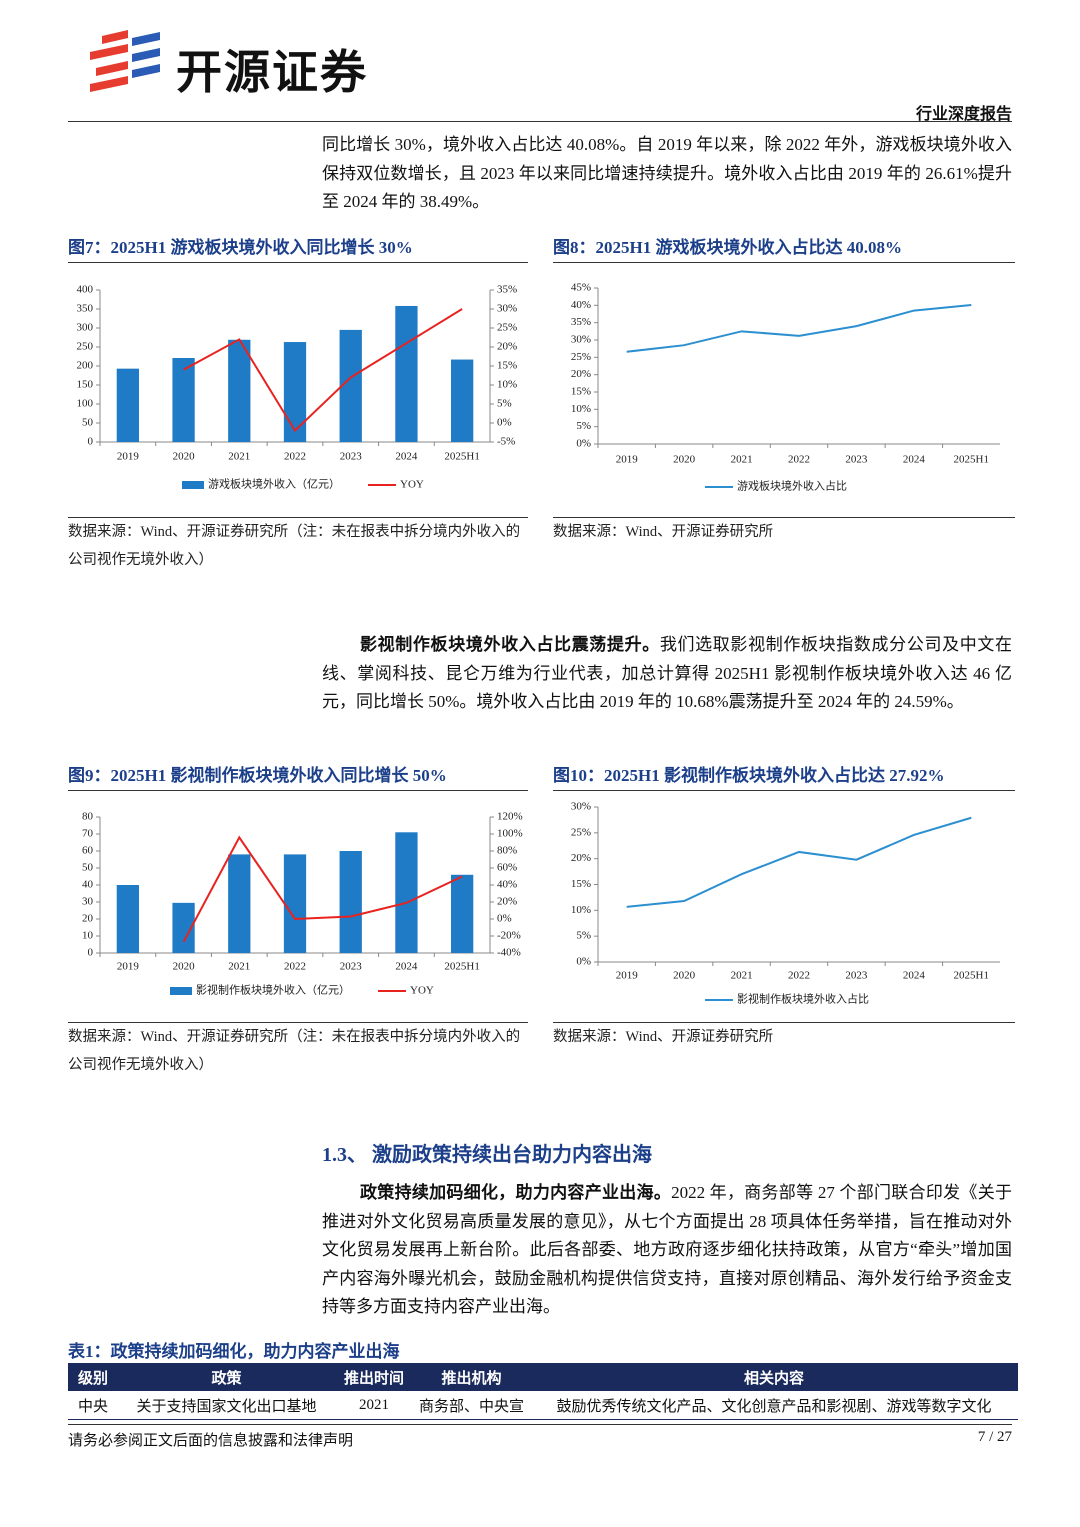 The height and width of the screenshot is (1527, 1080). What do you see at coordinates (85, 385) in the screenshot?
I see `y-tick-label: 150` at bounding box center [85, 385].